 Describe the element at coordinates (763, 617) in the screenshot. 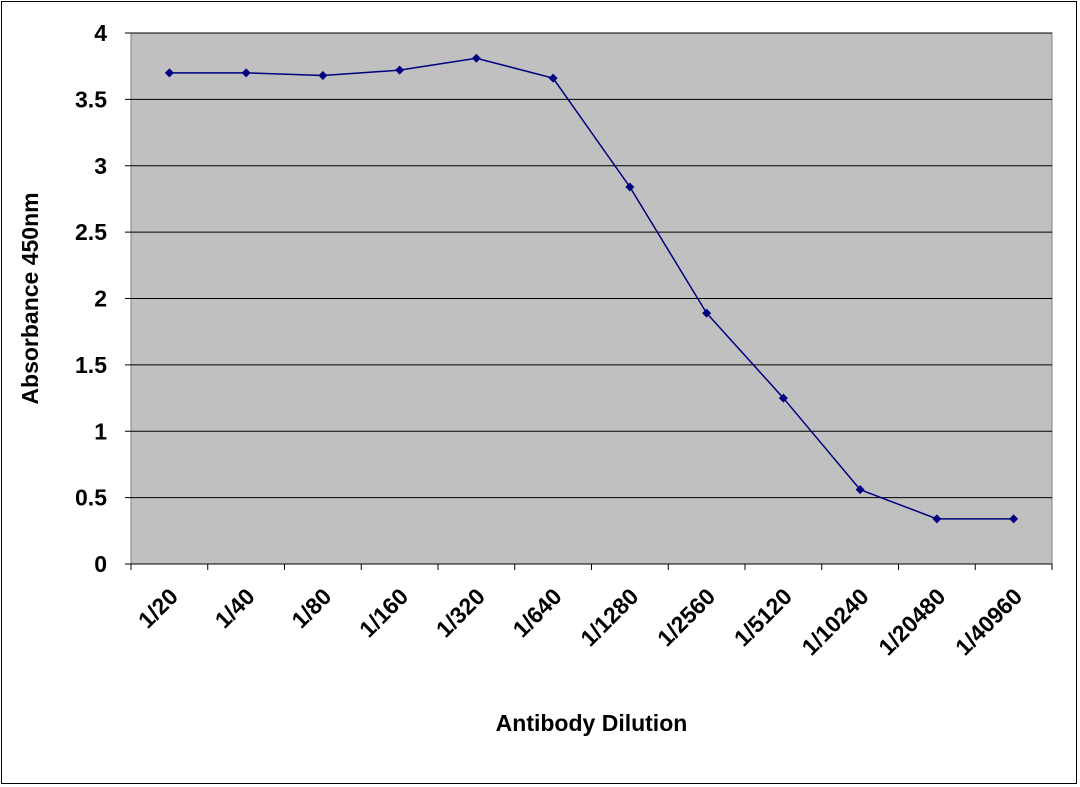

I see `x-tick-label: 1/5120` at that location.